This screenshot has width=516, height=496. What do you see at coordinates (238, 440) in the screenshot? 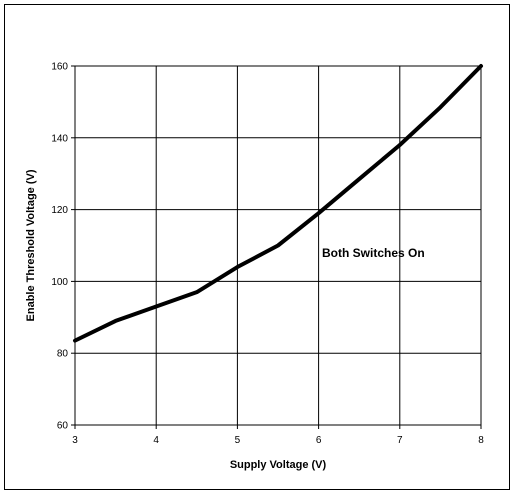
I see `x-tick-label: 5` at bounding box center [238, 440].